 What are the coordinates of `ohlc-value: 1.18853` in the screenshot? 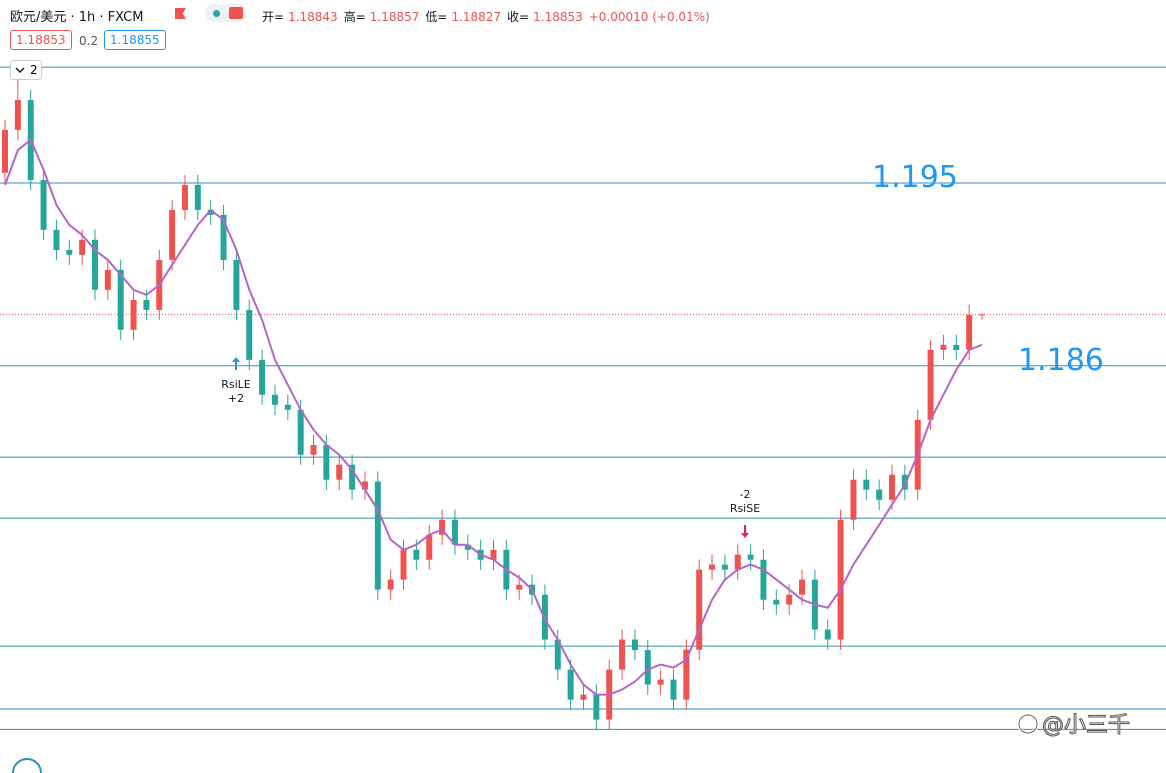 It's located at (558, 17).